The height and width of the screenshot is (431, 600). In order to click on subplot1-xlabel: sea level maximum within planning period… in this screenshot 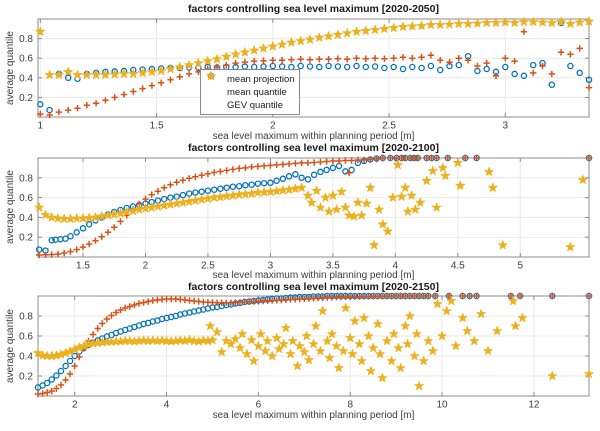, I will do `click(313, 136)`.